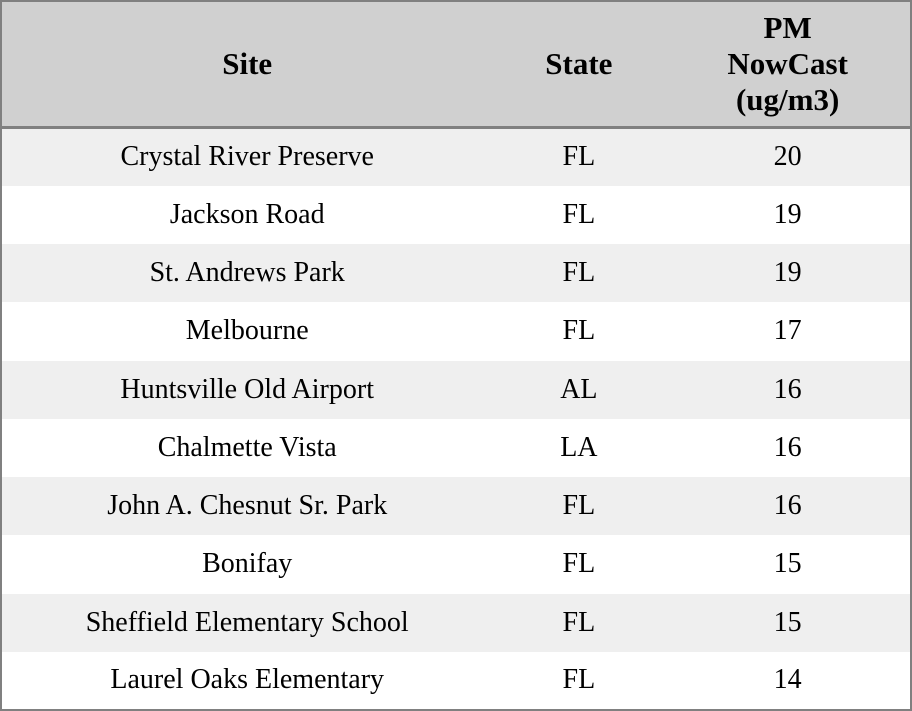  I want to click on pm-nowcast-cell: 17, so click(787, 331).